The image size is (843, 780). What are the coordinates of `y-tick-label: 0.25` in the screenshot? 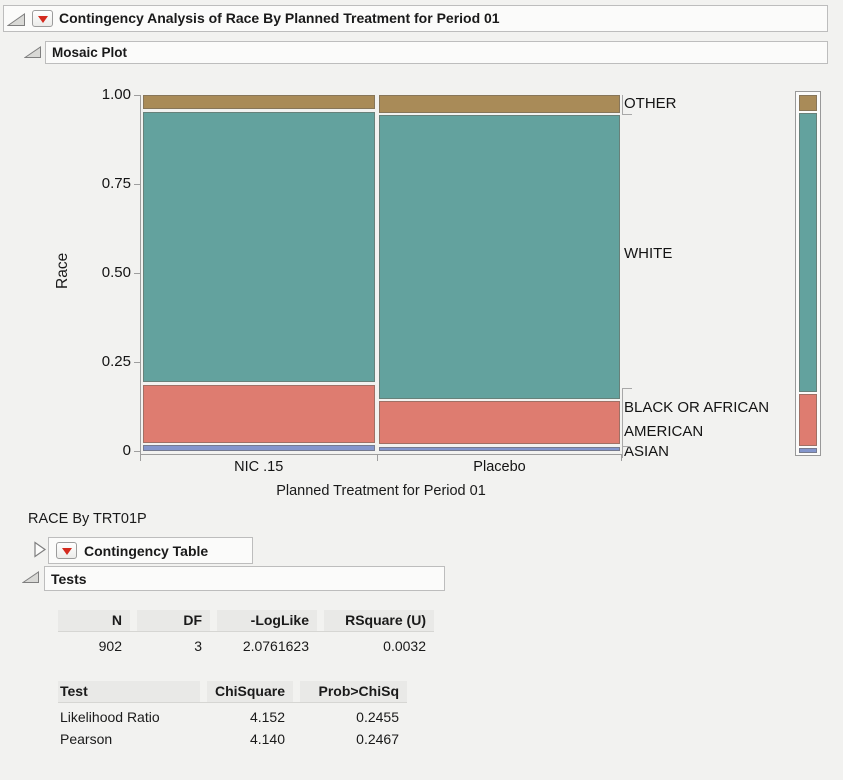 It's located at (116, 361).